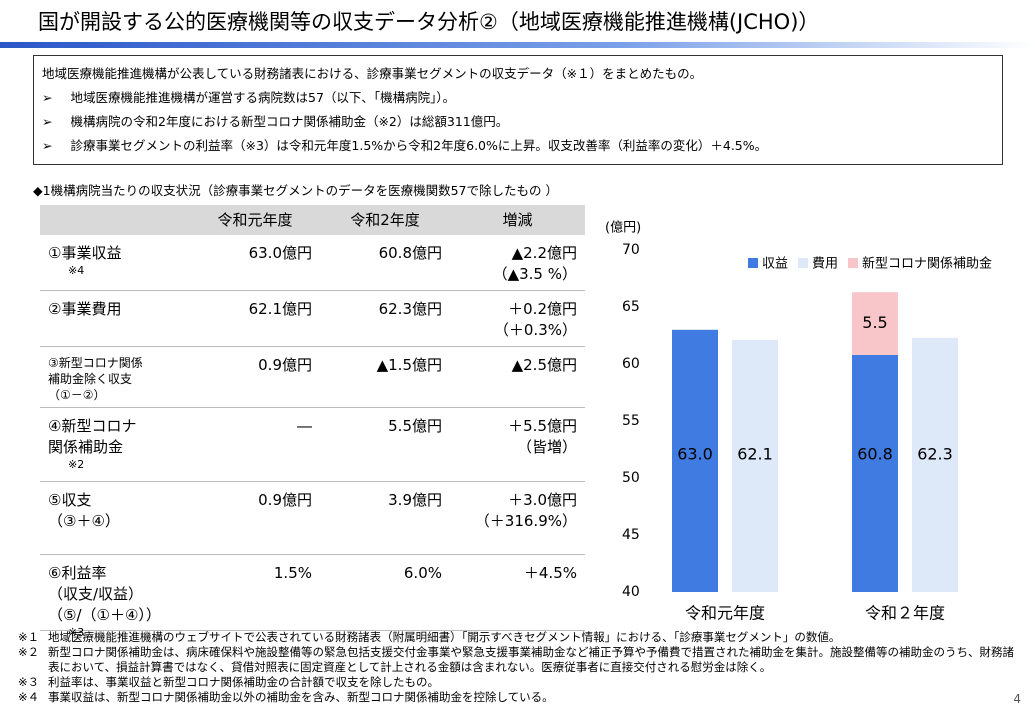 This screenshot has height=715, width=1035. What do you see at coordinates (385, 220) in the screenshot?
I see `header-cell: 令和2年度` at bounding box center [385, 220].